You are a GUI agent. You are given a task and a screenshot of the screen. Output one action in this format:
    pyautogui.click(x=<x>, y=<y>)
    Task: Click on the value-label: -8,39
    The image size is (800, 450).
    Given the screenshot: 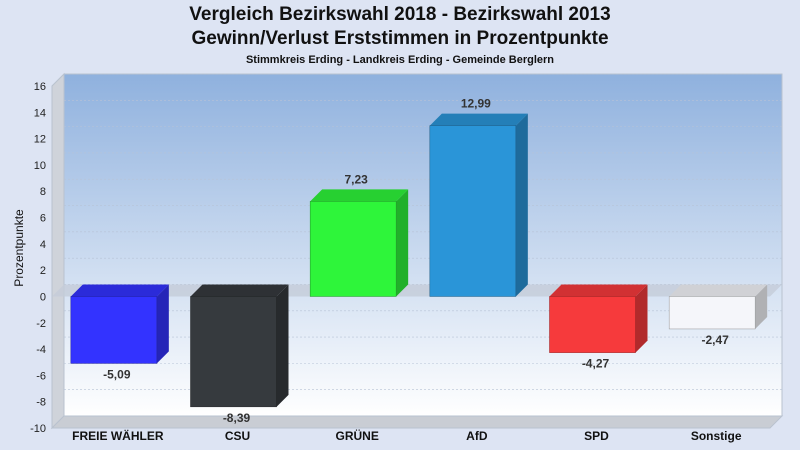 What is the action you would take?
    pyautogui.click(x=237, y=418)
    